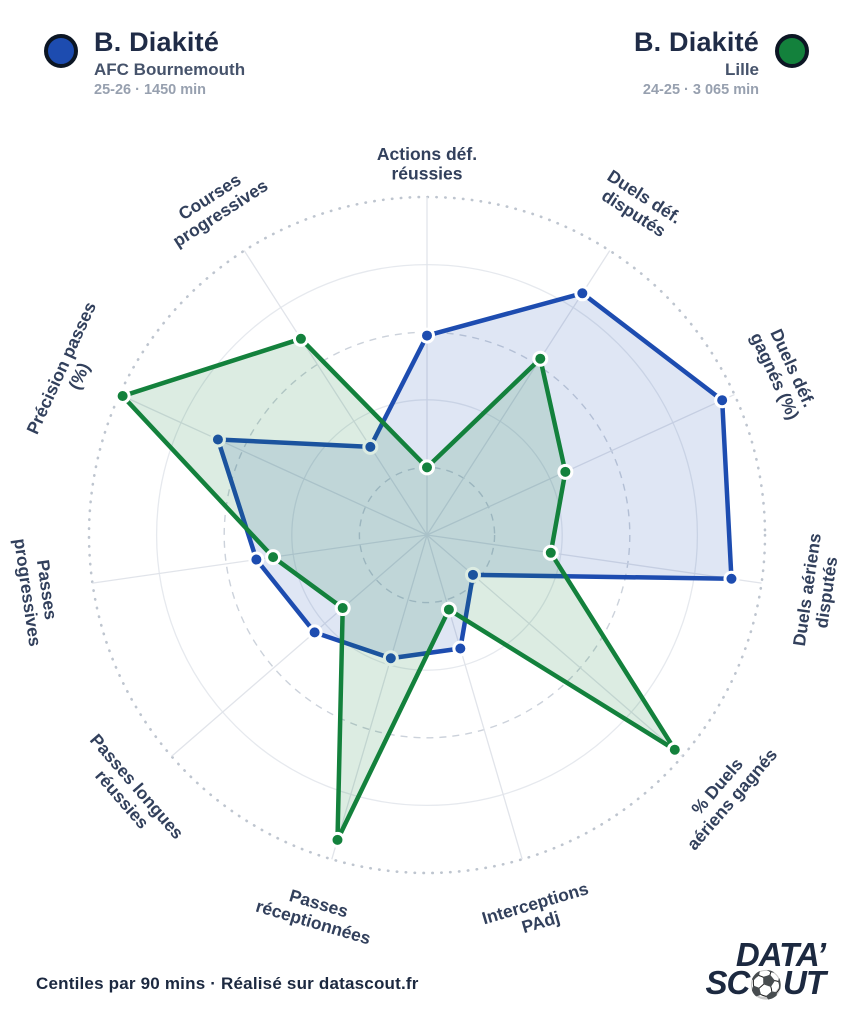  What do you see at coordinates (780, 954) in the screenshot?
I see `logo-line-1: DATA’` at bounding box center [780, 954].